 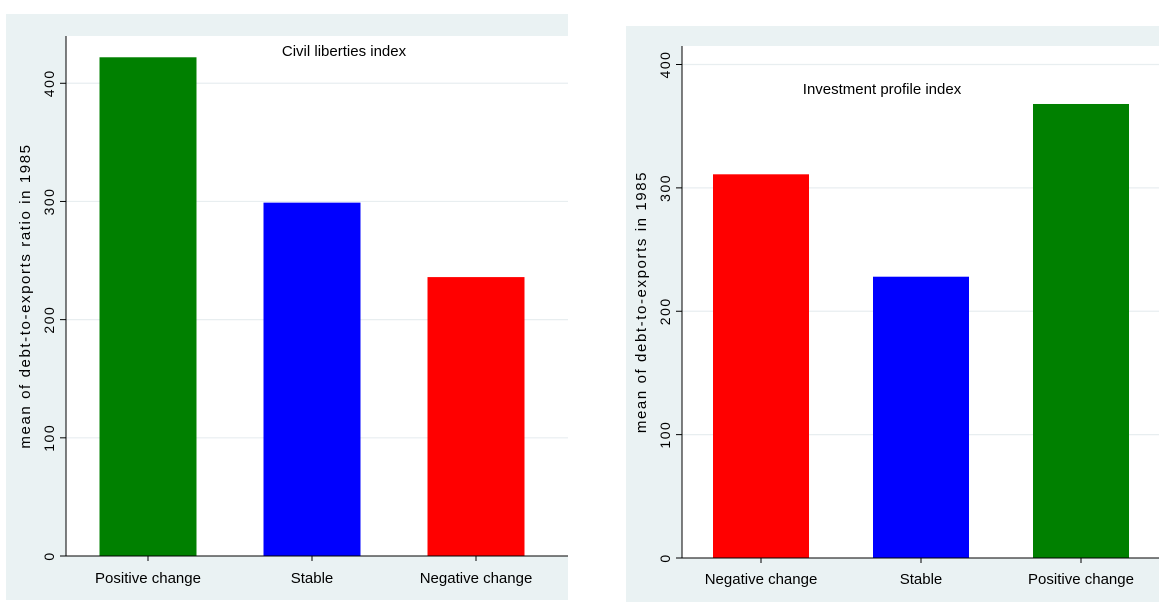 What do you see at coordinates (25, 295) in the screenshot?
I see `y-axis-label: mean of debt-to-exports ratio in 1985` at bounding box center [25, 295].